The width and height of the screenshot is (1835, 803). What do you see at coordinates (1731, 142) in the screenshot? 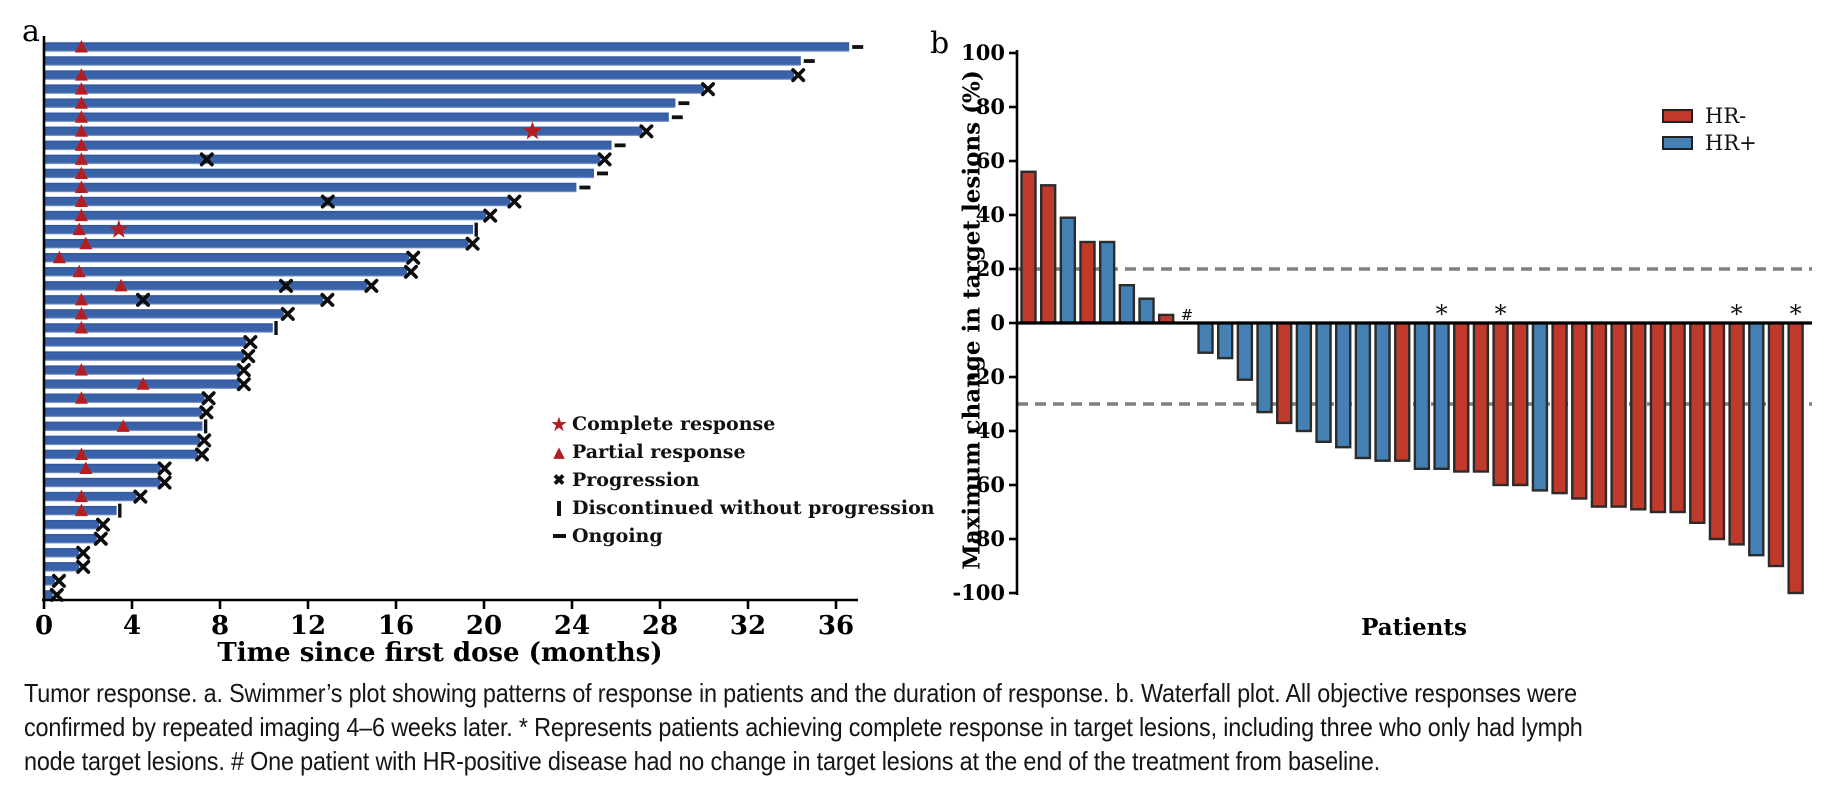
I see `legend-label: HR+` at bounding box center [1731, 142].